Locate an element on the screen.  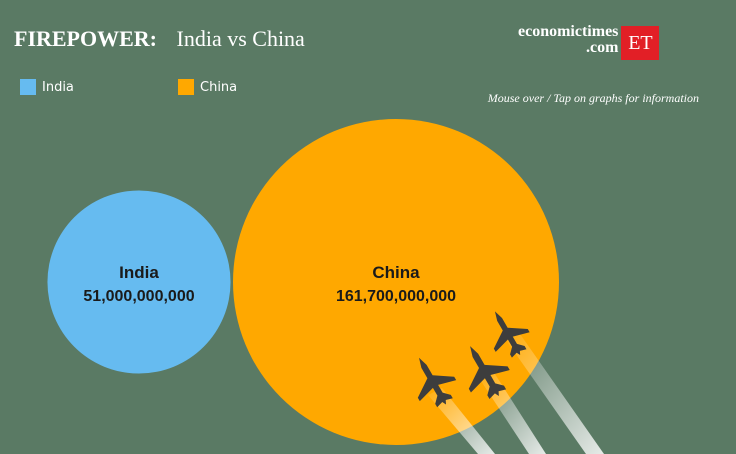
legend-item-china: China is located at coordinates (207, 87).